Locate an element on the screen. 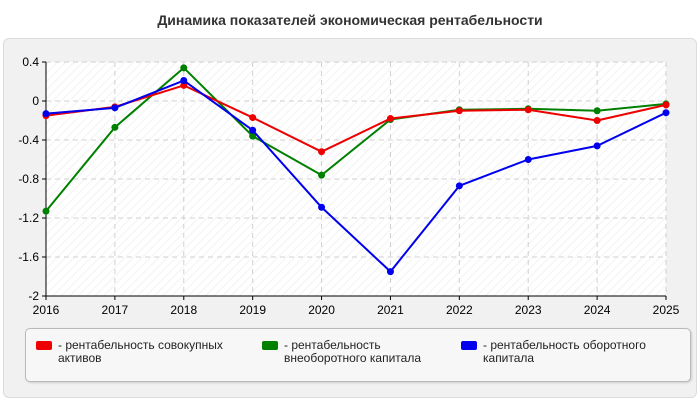  y-tick-label: -0.4 is located at coordinates (28, 140).